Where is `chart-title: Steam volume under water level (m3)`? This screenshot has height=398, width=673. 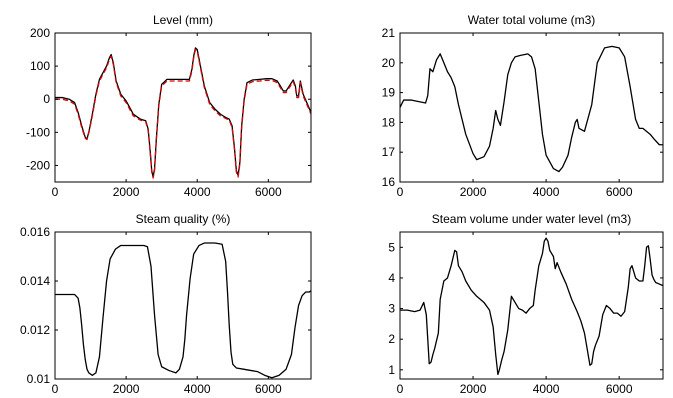
chart-title: Steam volume under water level (m3) is located at coordinates (531, 219).